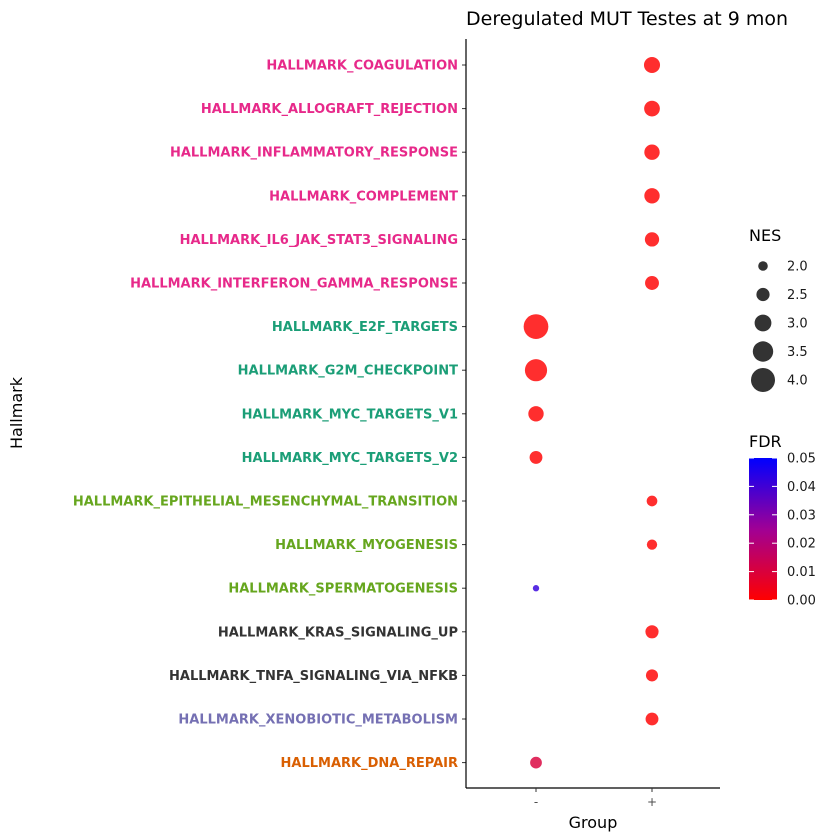 The width and height of the screenshot is (840, 840). Describe the element at coordinates (536, 802) in the screenshot. I see `x-tick-label: -` at that location.